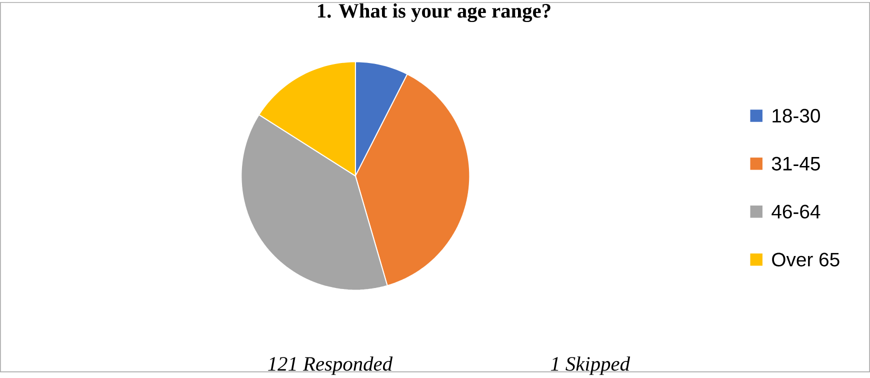 This screenshot has width=870, height=378. I want to click on legend-label: Over 65, so click(806, 259).